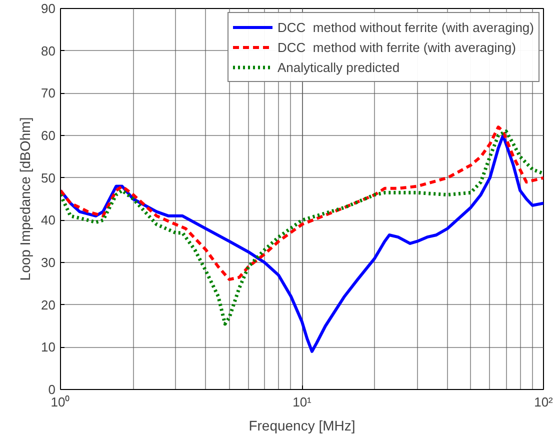 The width and height of the screenshot is (557, 439). Describe the element at coordinates (48, 304) in the screenshot. I see `y-tick-label: 20` at that location.